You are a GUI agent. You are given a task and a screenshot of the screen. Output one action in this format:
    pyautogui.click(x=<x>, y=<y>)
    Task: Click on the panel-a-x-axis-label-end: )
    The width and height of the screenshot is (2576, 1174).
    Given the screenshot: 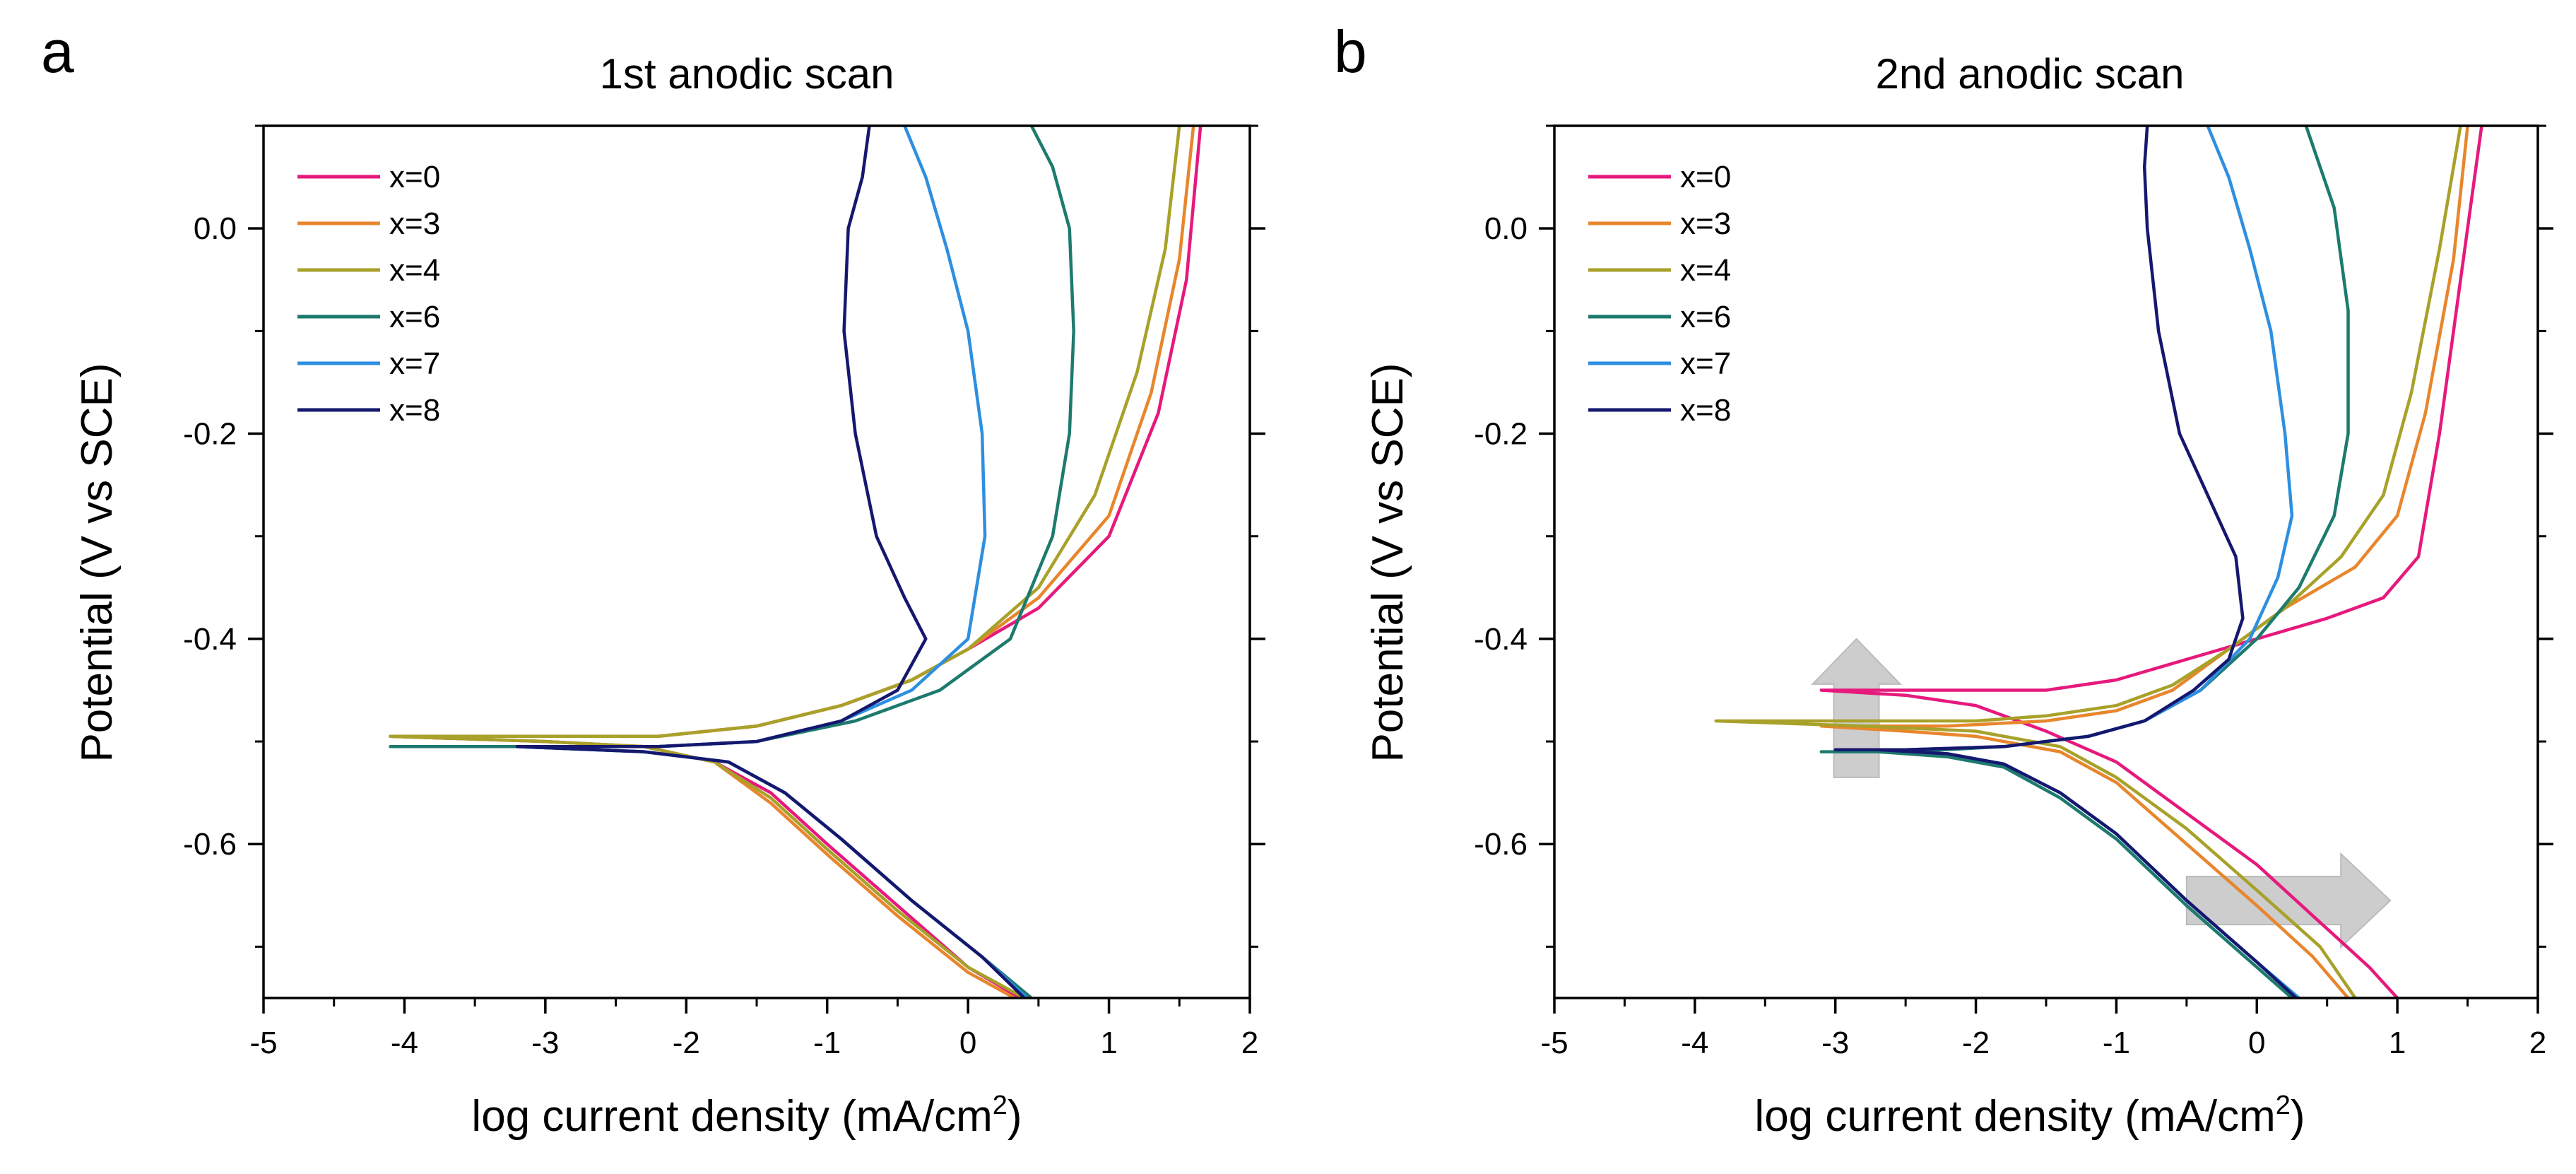 What is the action you would take?
    pyautogui.click(x=1015, y=1116)
    